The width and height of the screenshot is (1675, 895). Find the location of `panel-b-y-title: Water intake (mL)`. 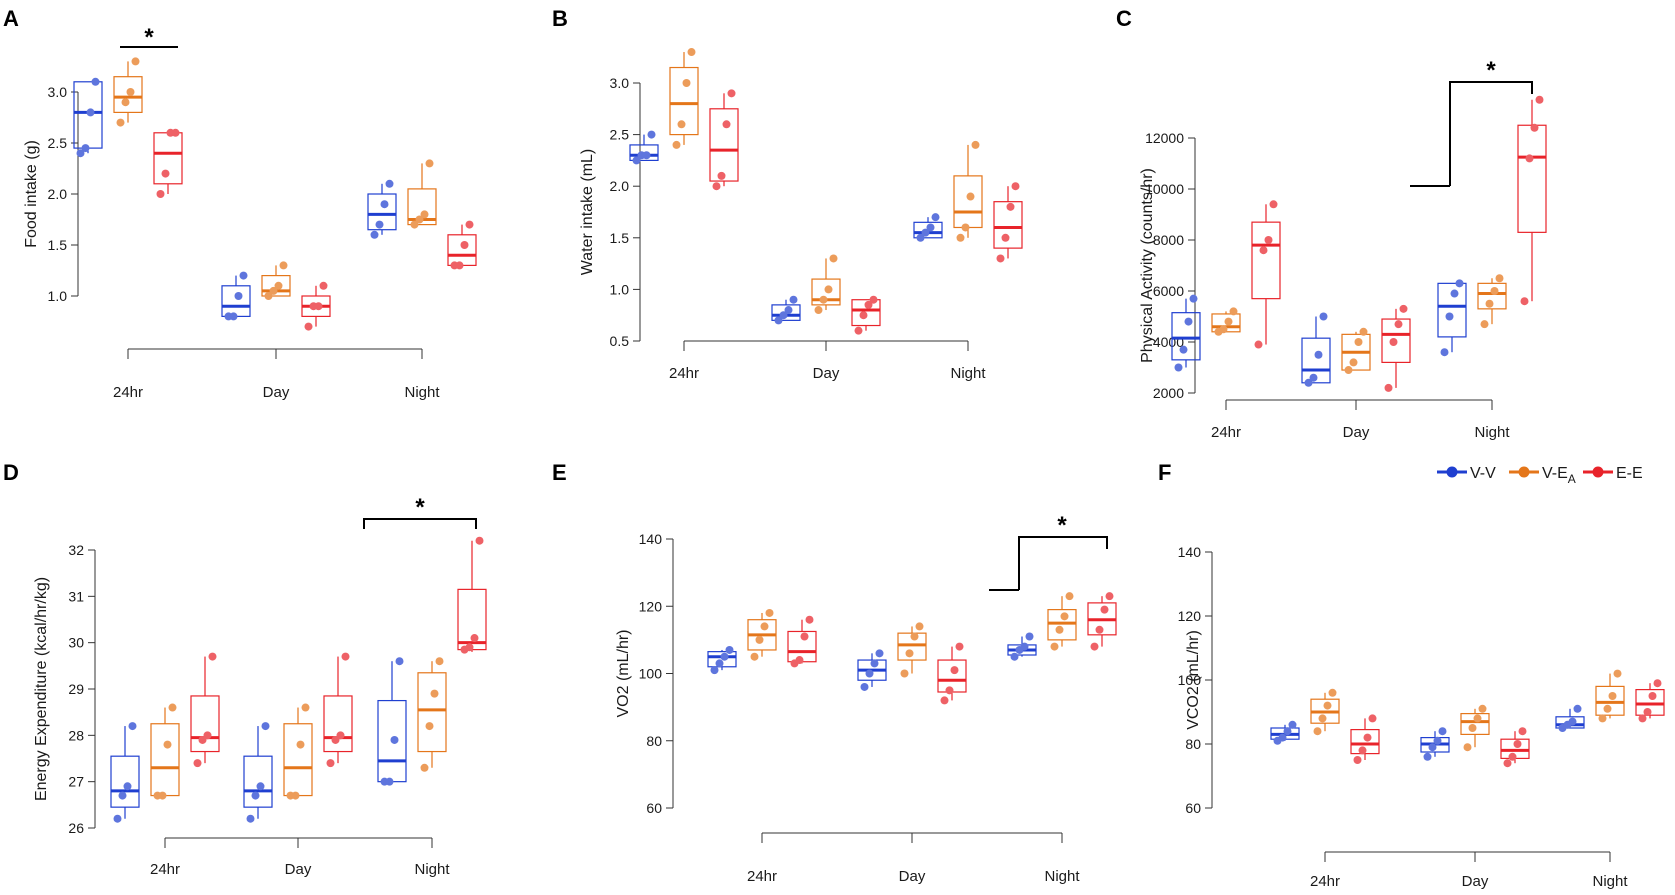

panel-b-y-title: Water intake (mL) is located at coordinates (587, 212).